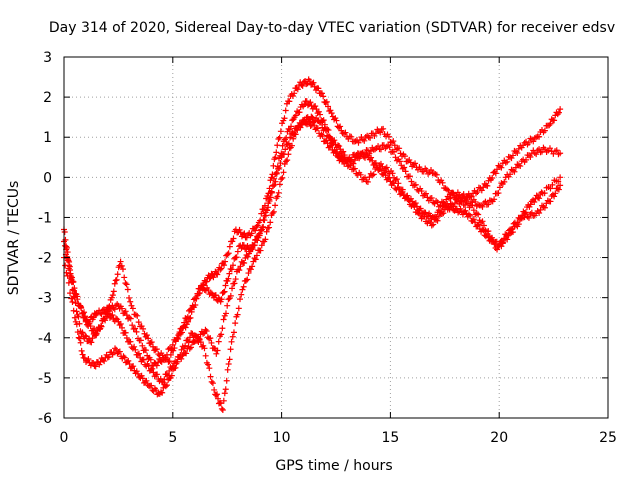 This screenshot has width=640, height=480. What do you see at coordinates (172, 438) in the screenshot?
I see `x-tick-label: 5` at bounding box center [172, 438].